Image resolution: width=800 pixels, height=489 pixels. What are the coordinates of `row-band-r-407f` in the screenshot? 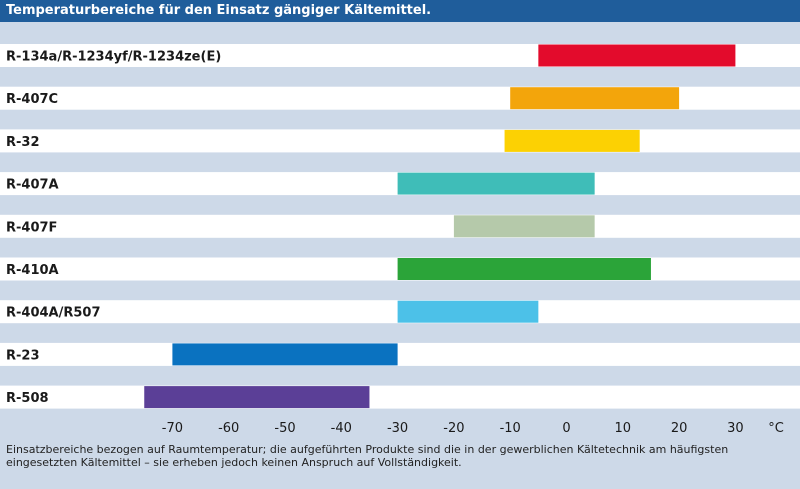 It's located at (400, 226).